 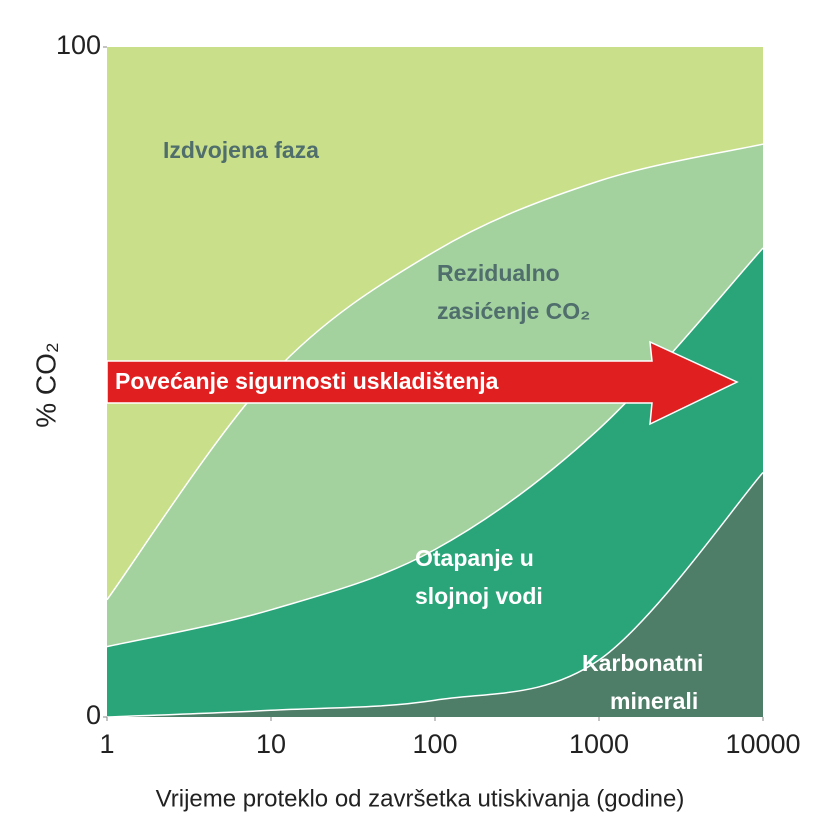 I want to click on x-tick-label: 1000, so click(x=599, y=744).